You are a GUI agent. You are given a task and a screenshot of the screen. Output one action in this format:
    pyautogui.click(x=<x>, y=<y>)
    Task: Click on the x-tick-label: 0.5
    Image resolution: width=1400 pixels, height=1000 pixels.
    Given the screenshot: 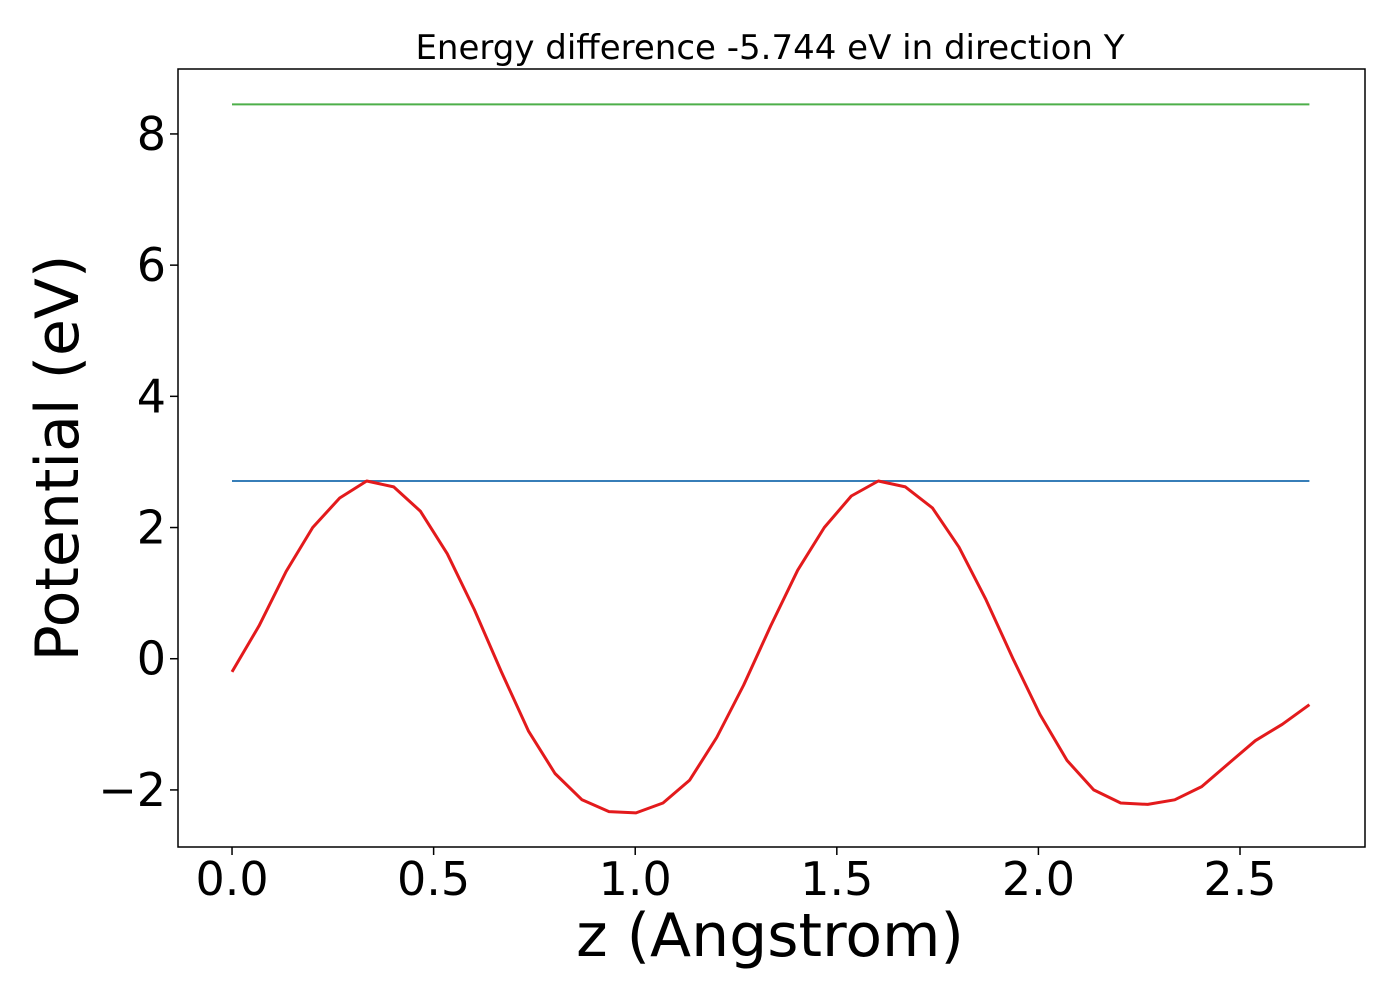 What is the action you would take?
    pyautogui.click(x=433, y=879)
    